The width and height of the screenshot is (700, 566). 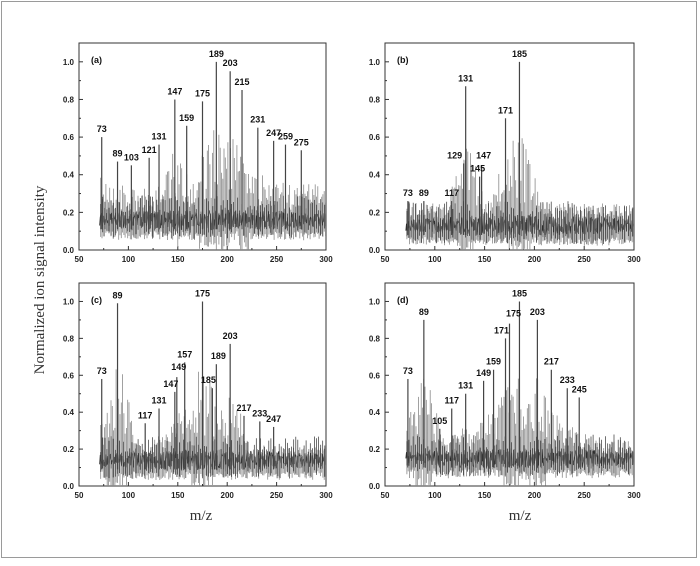 What do you see at coordinates (96, 60) in the screenshot?
I see `panel-label: (a)` at bounding box center [96, 60].